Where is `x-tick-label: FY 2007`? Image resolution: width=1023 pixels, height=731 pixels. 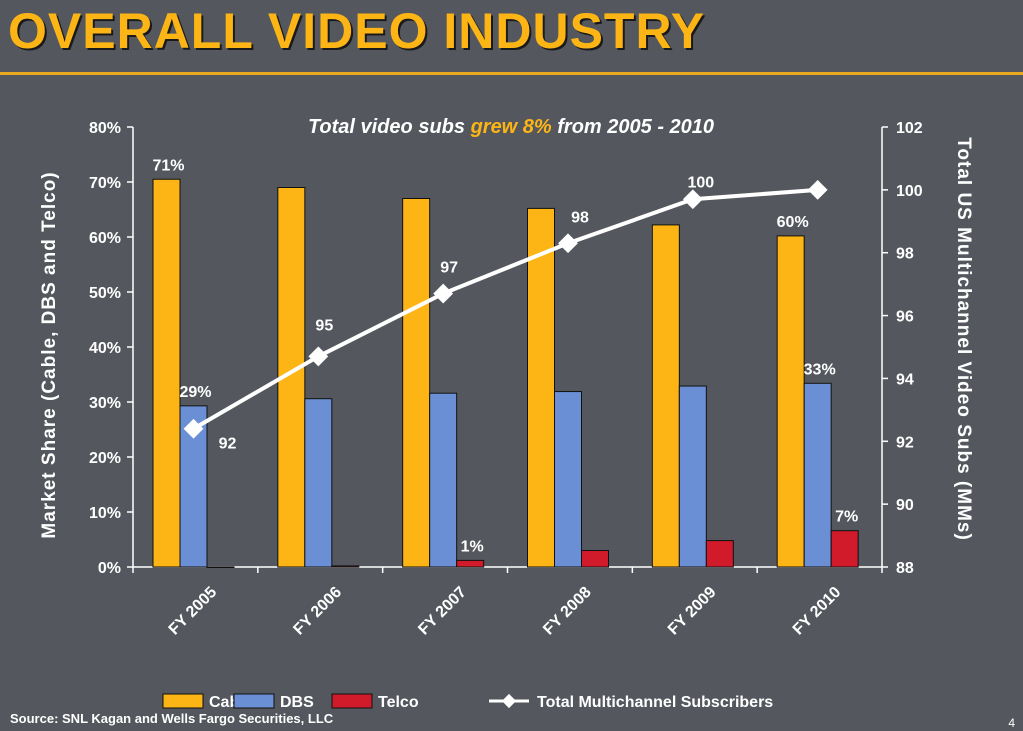 x-tick-label: FY 2007 is located at coordinates (442, 611).